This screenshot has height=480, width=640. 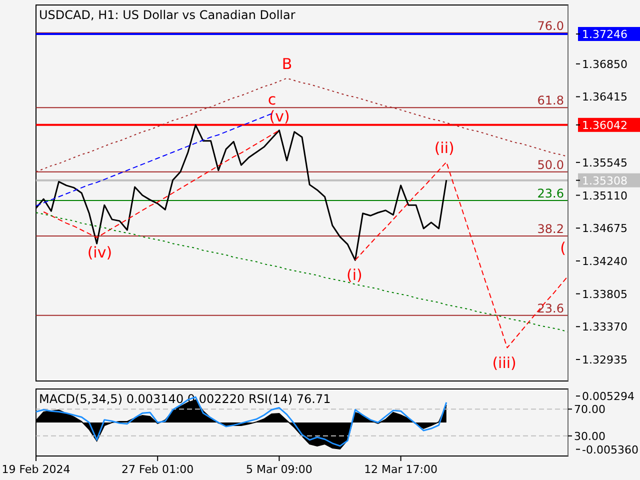 I want to click on y-tick-label: 1.36850, so click(x=605, y=64).